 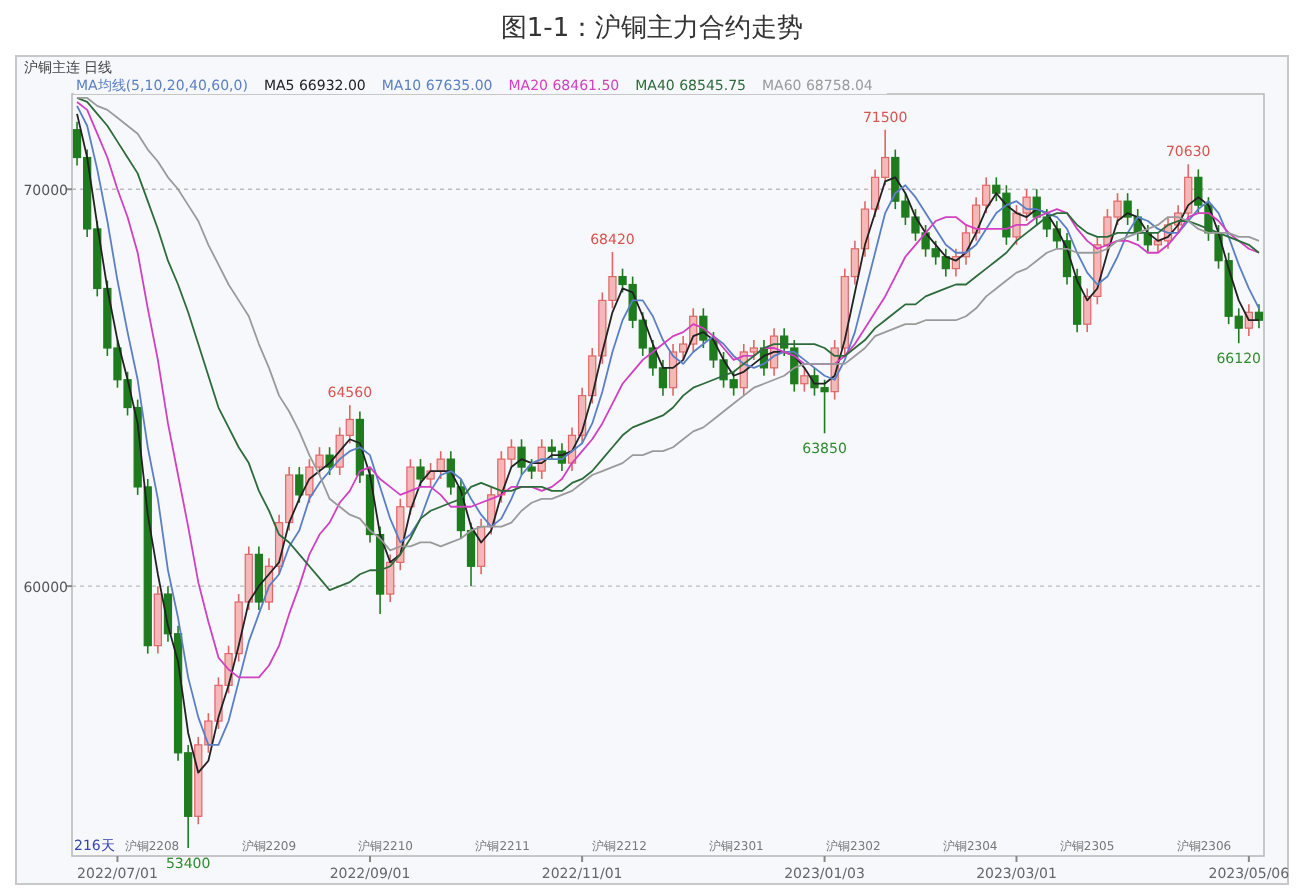 What do you see at coordinates (652, 29) in the screenshot?
I see `title: 图1-1：沪铜主力合约走势` at bounding box center [652, 29].